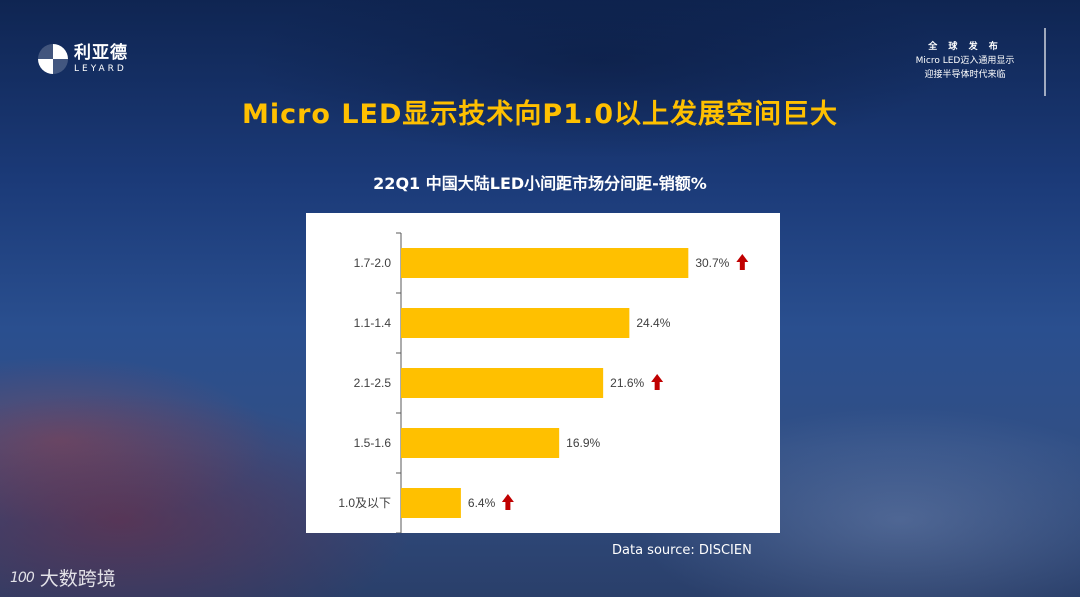  What do you see at coordinates (373, 443) in the screenshot?
I see `category-label: 1.5-1.6` at bounding box center [373, 443].